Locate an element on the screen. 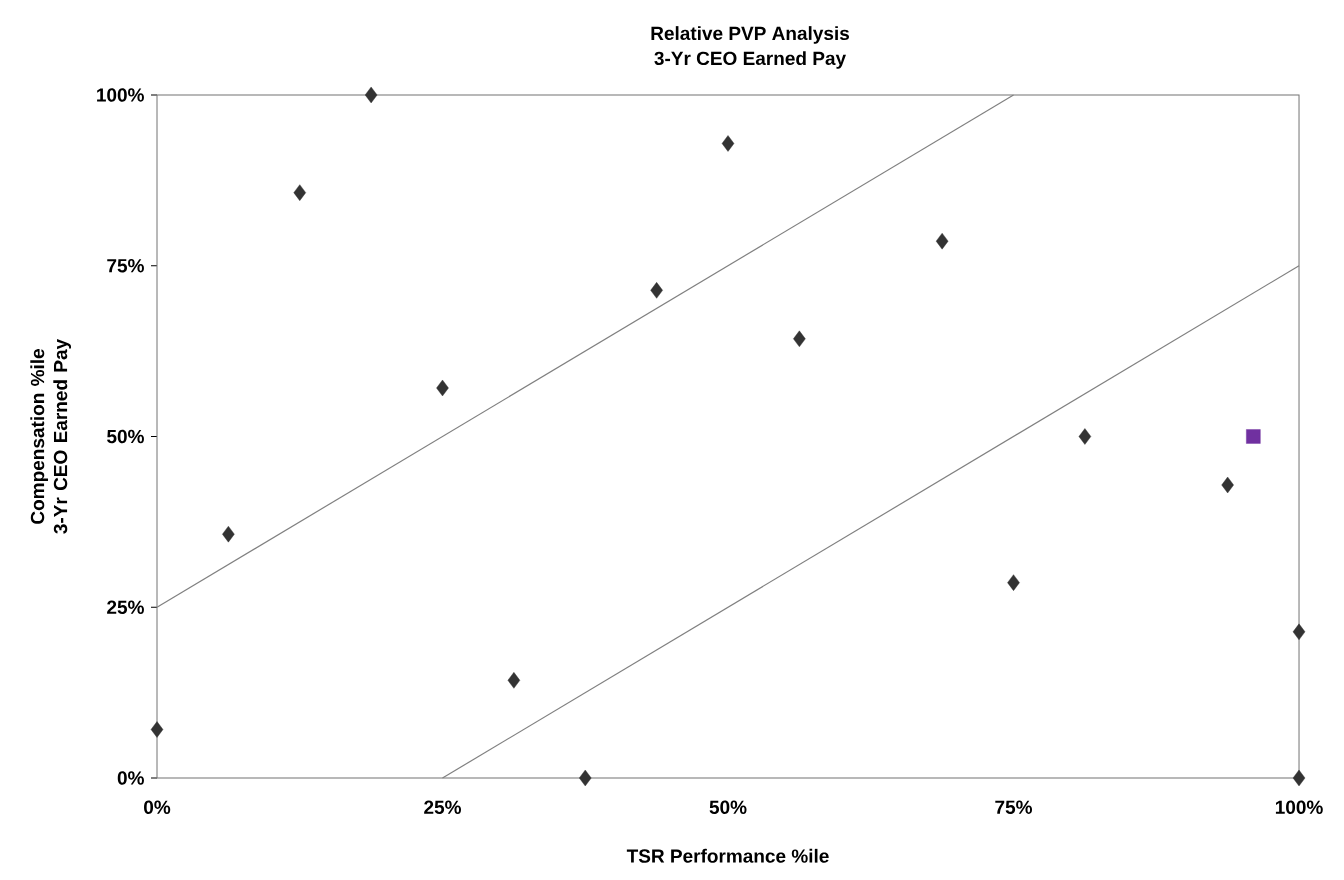 This screenshot has height=880, width=1344. y-tick-label: 75% is located at coordinates (125, 266).